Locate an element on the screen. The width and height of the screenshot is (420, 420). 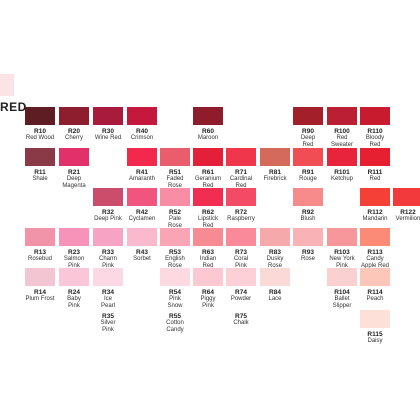
swatch-code: R114 is located at coordinates (375, 292).